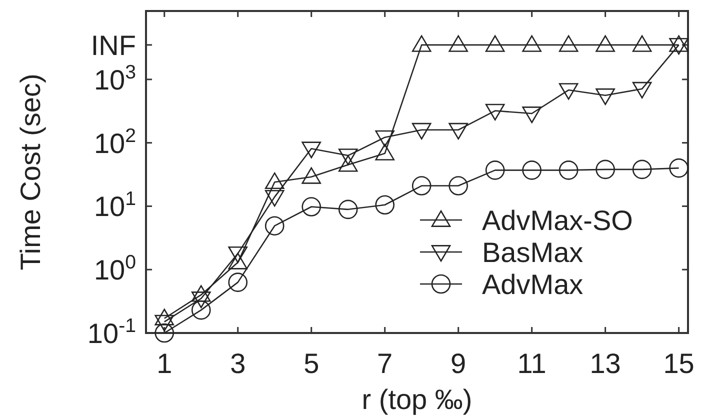 The image size is (702, 417). I want to click on x-tick-label: 15, so click(678, 363).